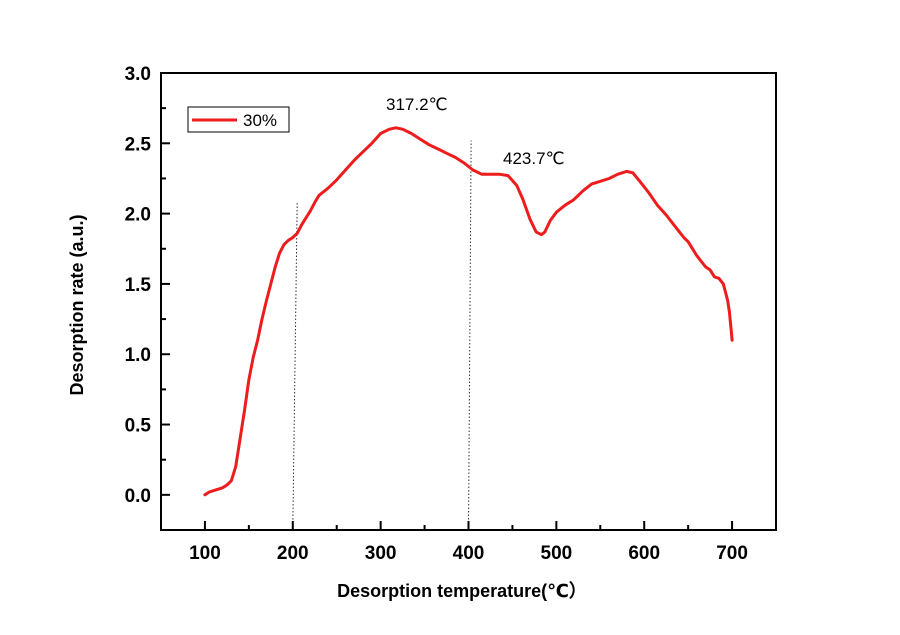  Describe the element at coordinates (382, 335) in the screenshot. I see `reference-lines` at that location.